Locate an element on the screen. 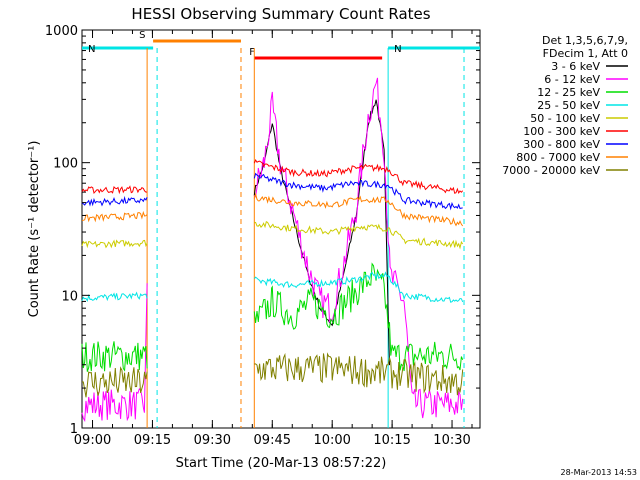 Image resolution: width=640 pixels, height=480 pixels. legend-header: FDecim 1, Att 0 is located at coordinates (585, 53).